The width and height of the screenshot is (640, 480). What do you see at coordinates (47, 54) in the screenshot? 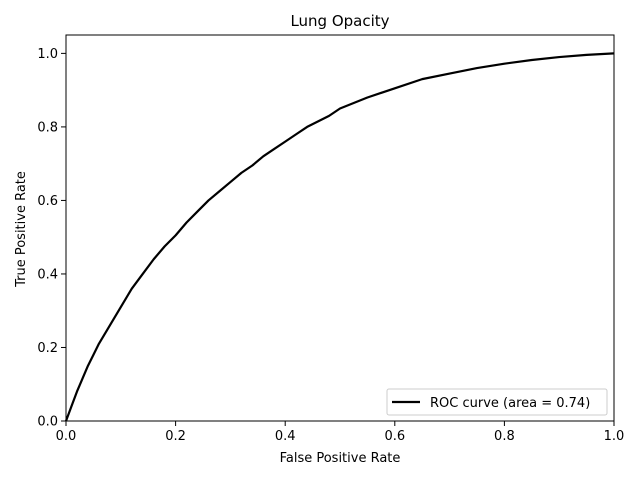
I see `y-tick-label: 1.0` at bounding box center [47, 54].